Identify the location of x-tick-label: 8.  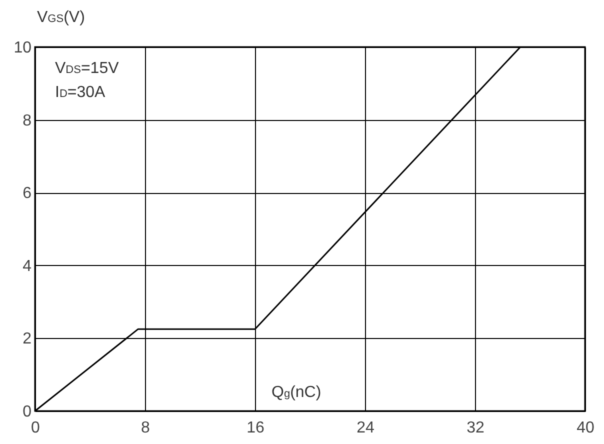
(145, 428).